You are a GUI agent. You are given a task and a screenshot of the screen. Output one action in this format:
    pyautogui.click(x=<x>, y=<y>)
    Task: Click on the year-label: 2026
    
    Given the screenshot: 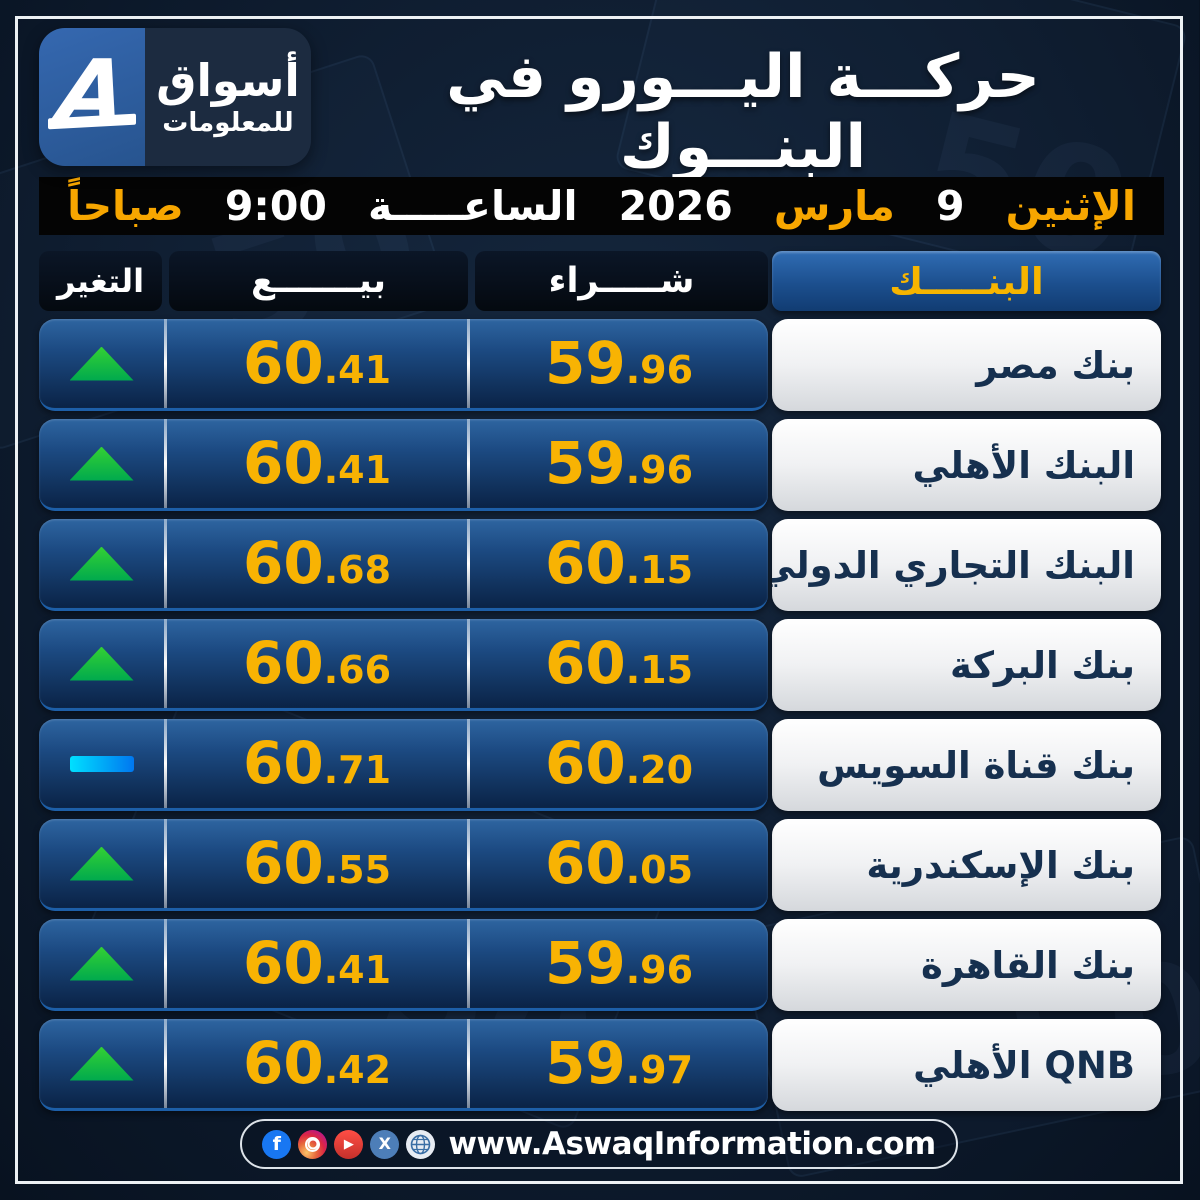 What is the action you would take?
    pyautogui.click(x=676, y=206)
    